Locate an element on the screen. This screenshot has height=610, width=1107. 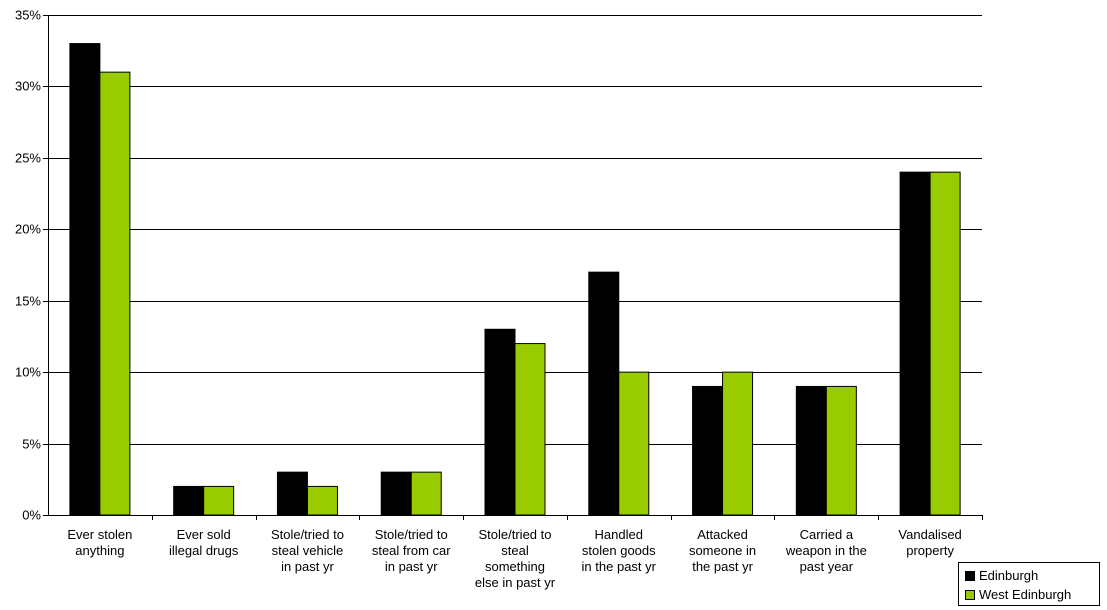
y-tick-label: 5% is located at coordinates (31, 444).